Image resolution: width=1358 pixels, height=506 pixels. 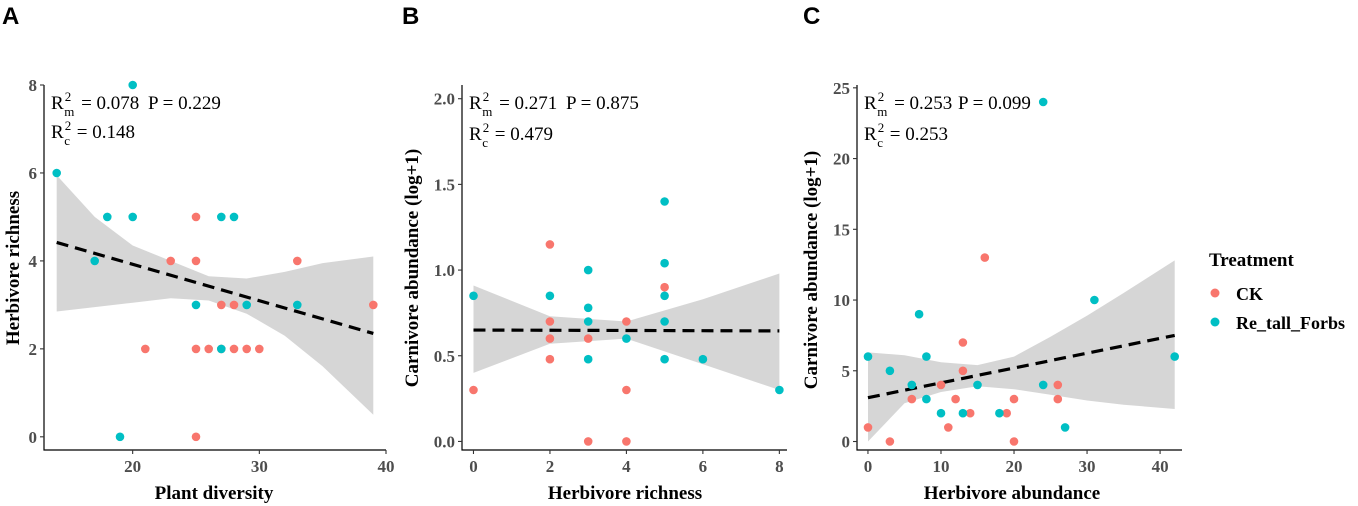 I want to click on p-value-stat: P = 0.099, so click(x=994, y=103).